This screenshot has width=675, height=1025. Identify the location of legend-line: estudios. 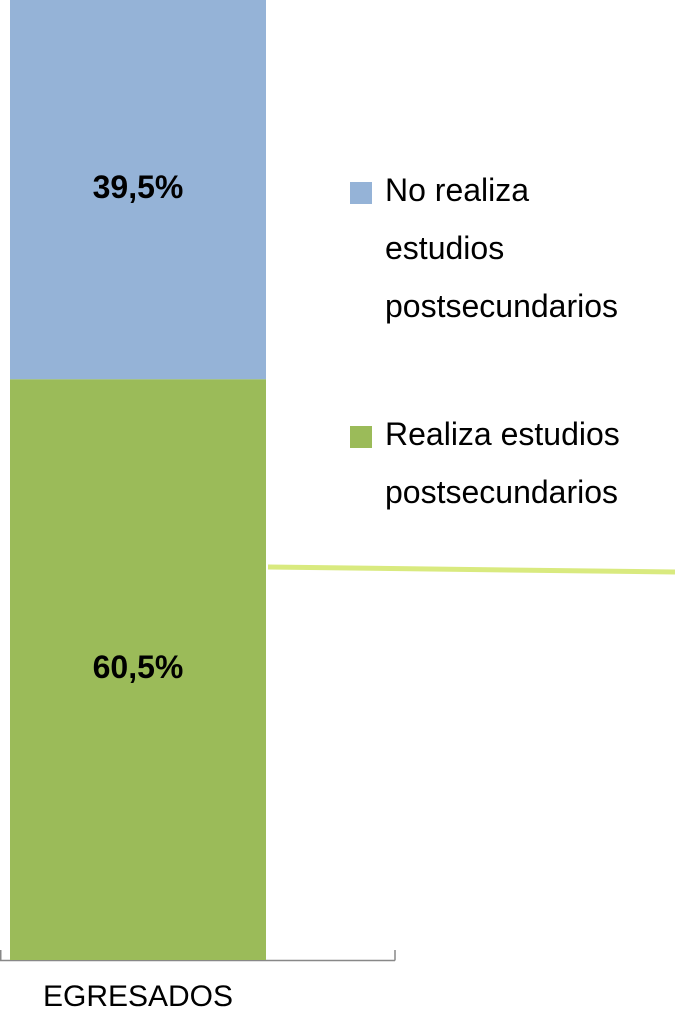
(444, 248).